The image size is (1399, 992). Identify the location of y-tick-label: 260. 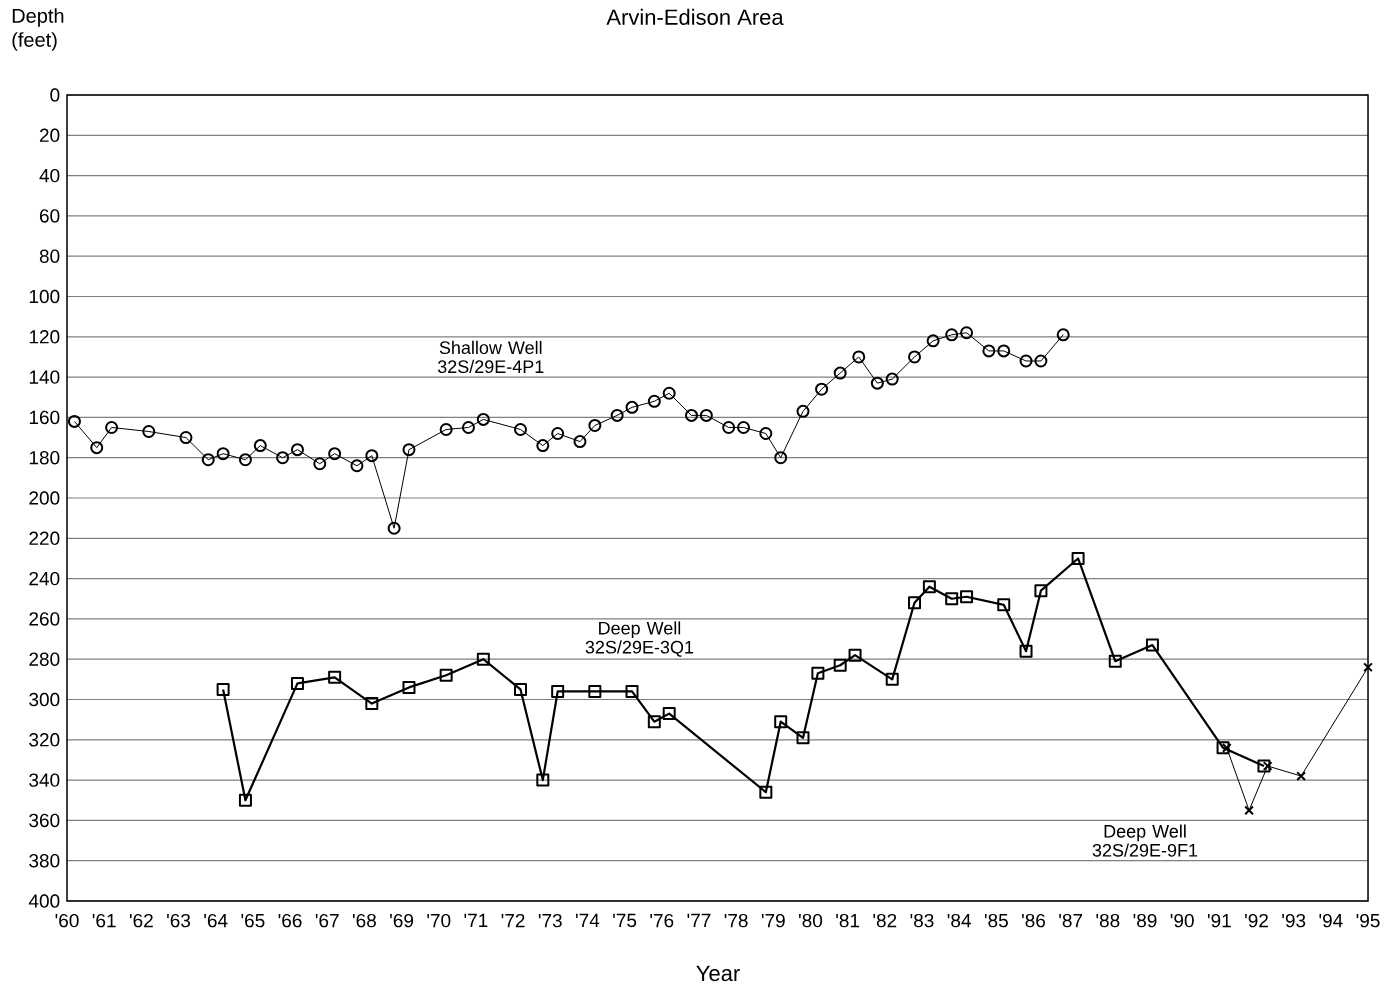
(44, 619).